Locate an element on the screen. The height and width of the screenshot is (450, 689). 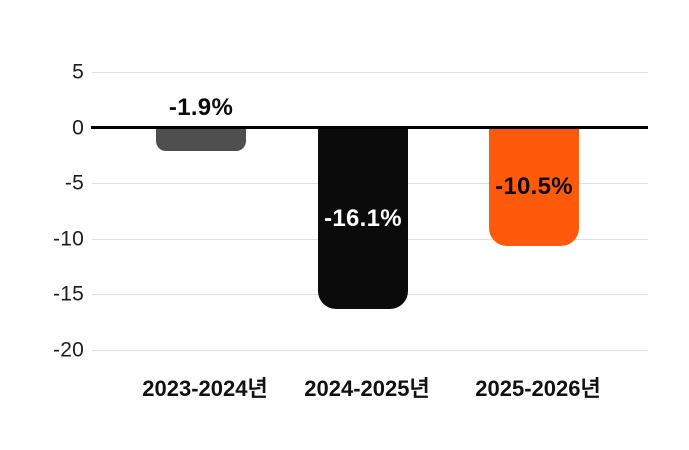
y-tick-label: -20 is located at coordinates (68, 350).